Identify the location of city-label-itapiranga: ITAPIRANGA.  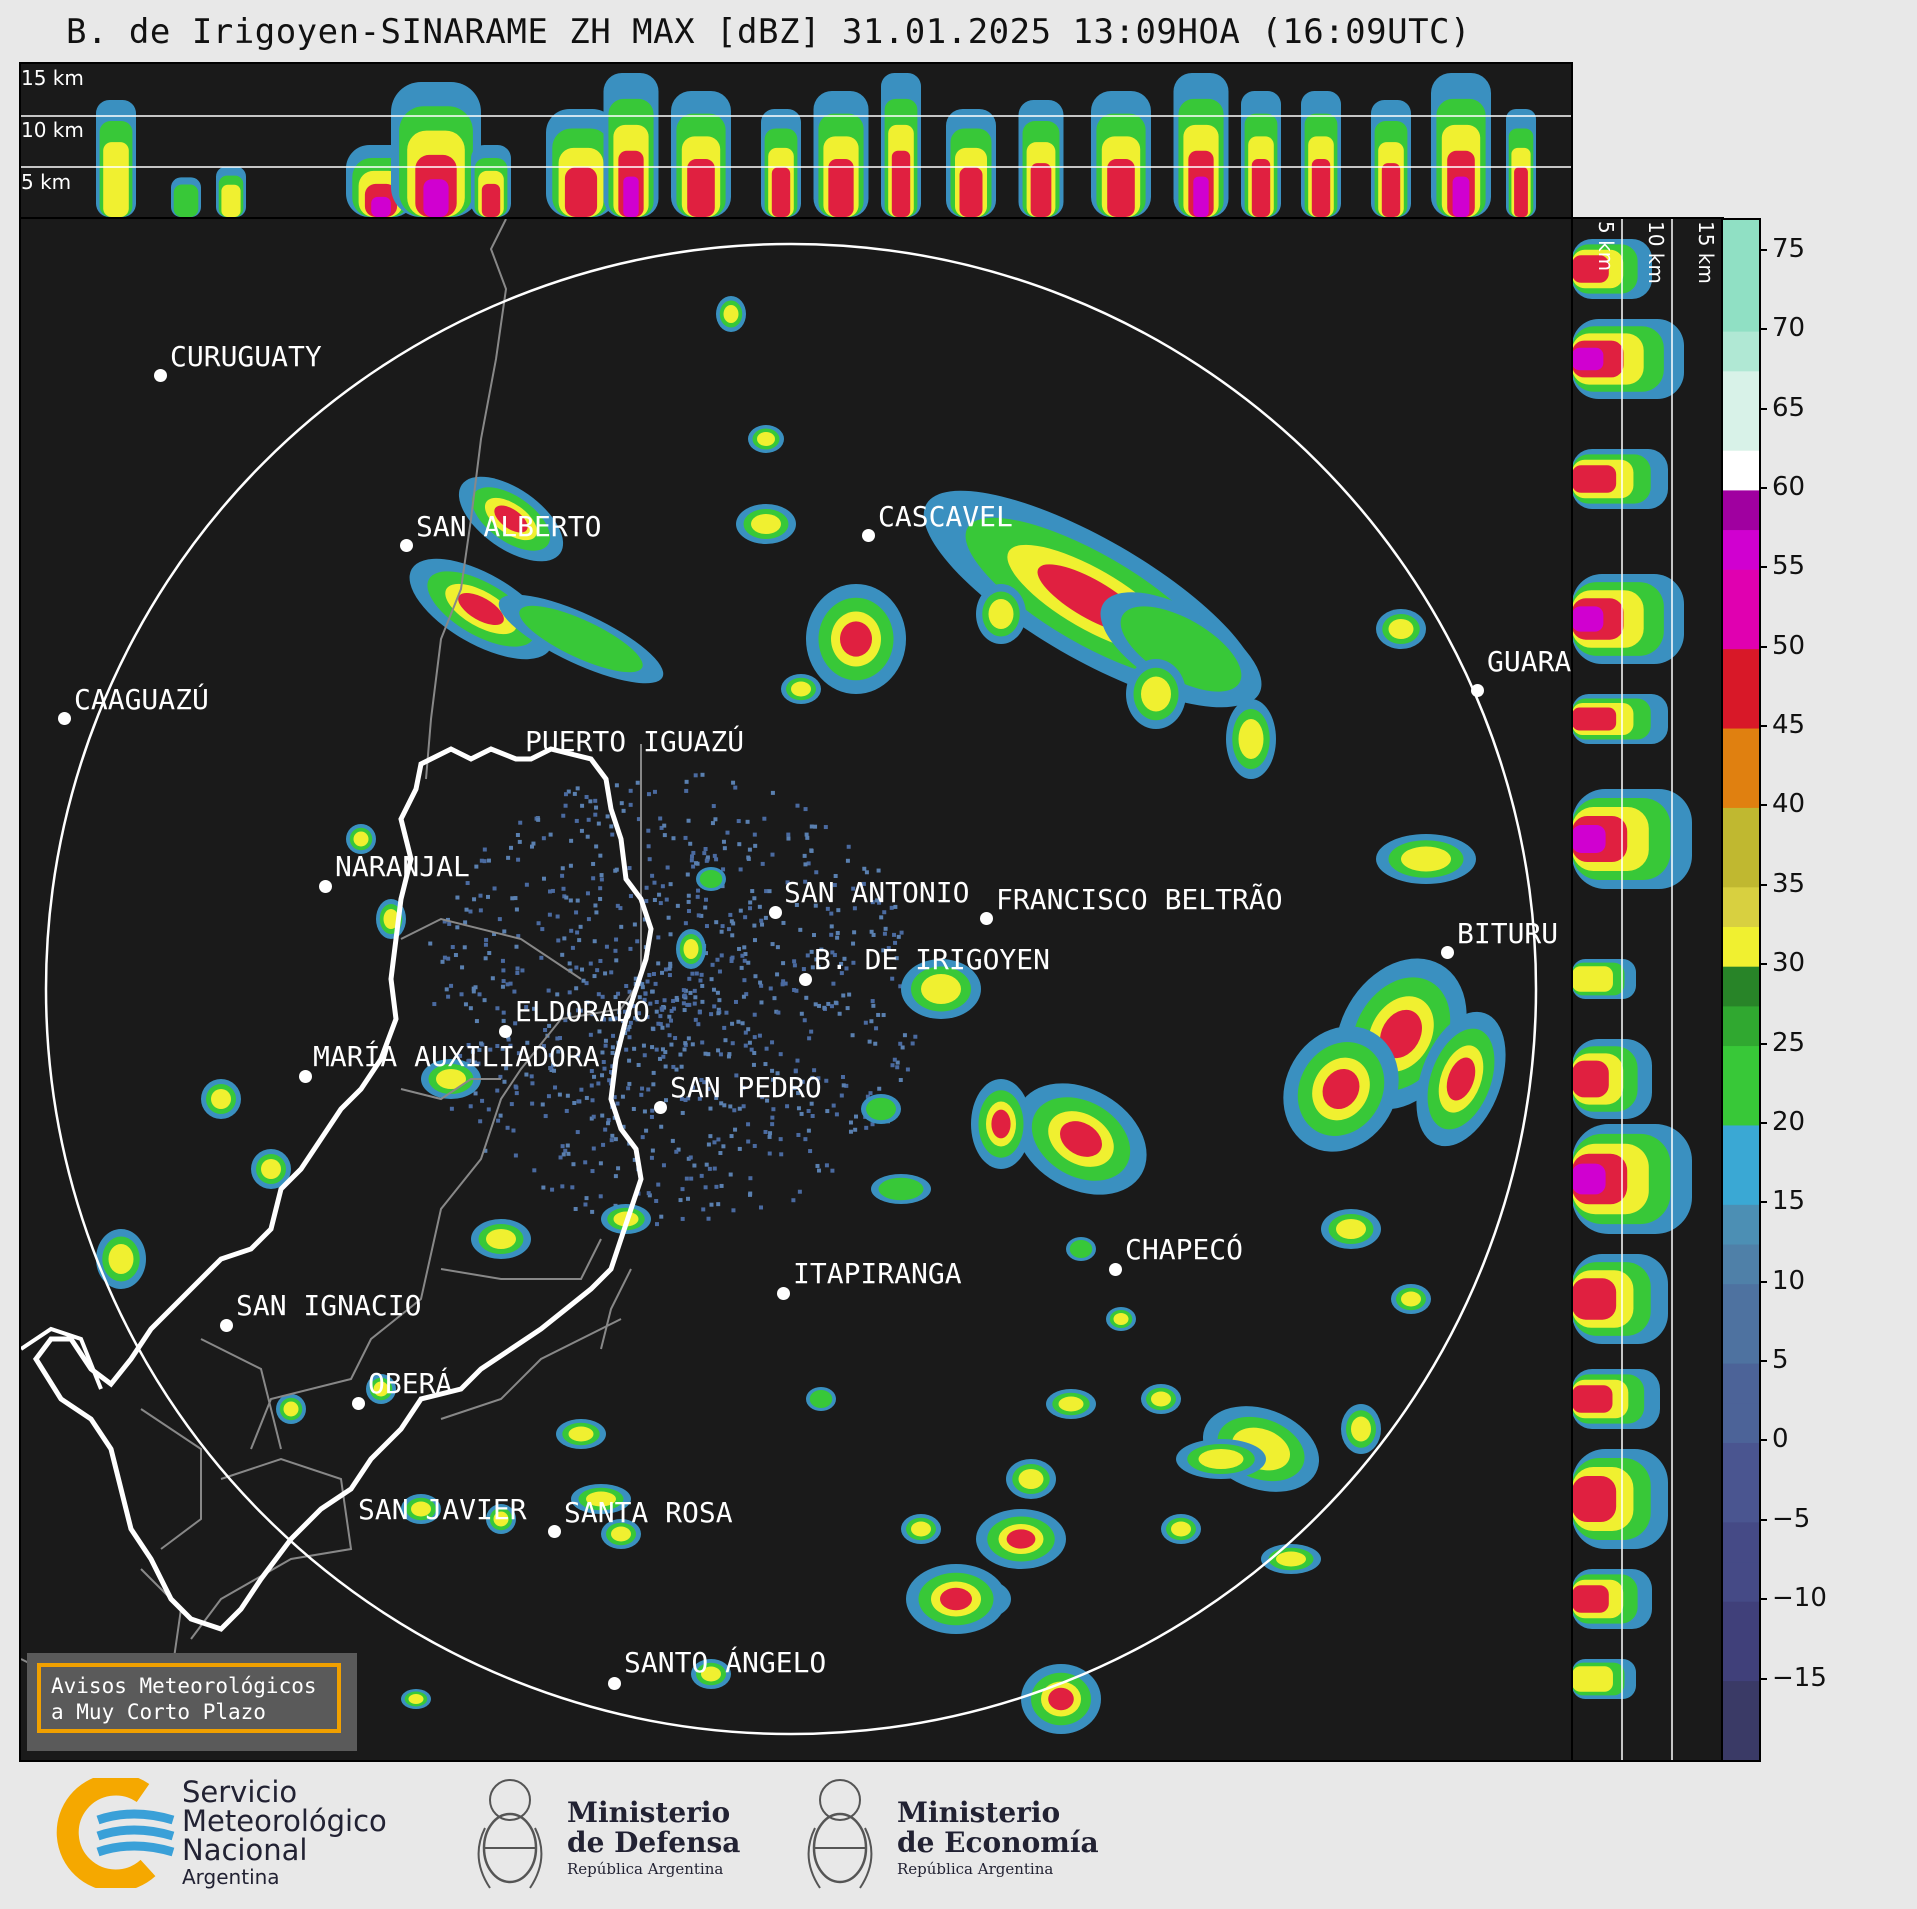
(877, 1273).